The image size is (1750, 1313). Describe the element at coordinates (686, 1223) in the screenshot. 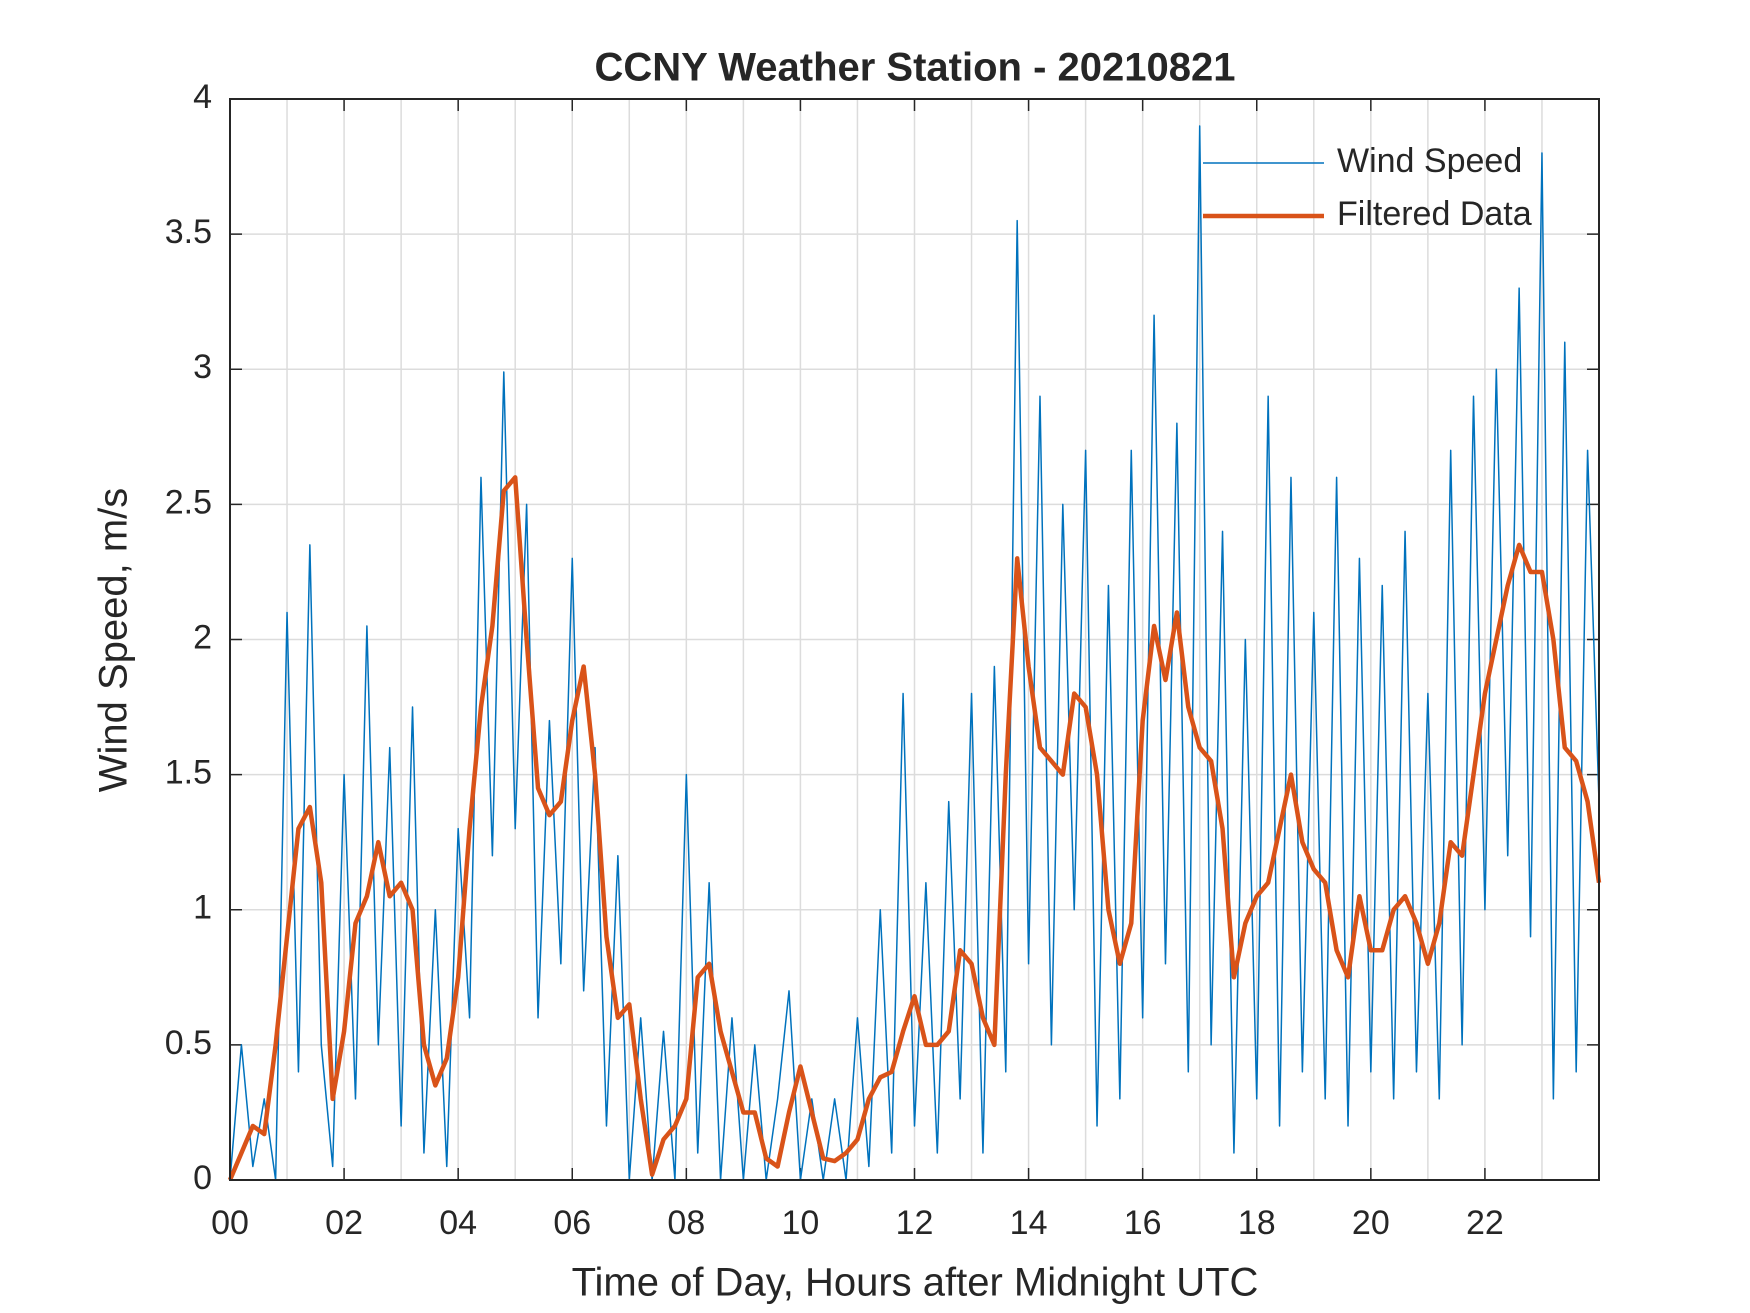

I see `x-tick-label: 08` at that location.